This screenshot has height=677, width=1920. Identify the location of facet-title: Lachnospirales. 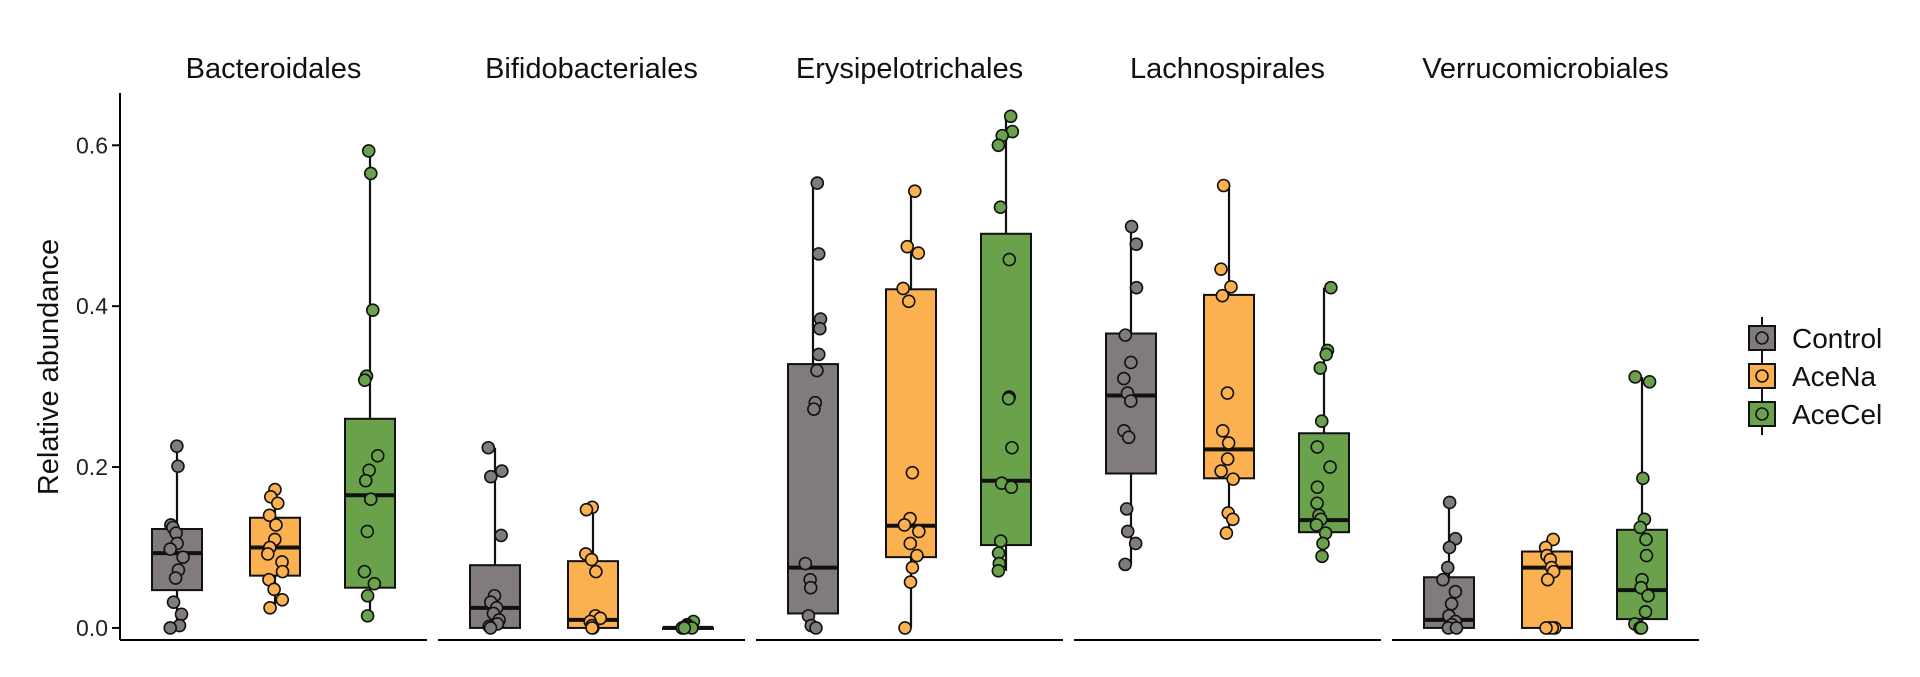
(1227, 69).